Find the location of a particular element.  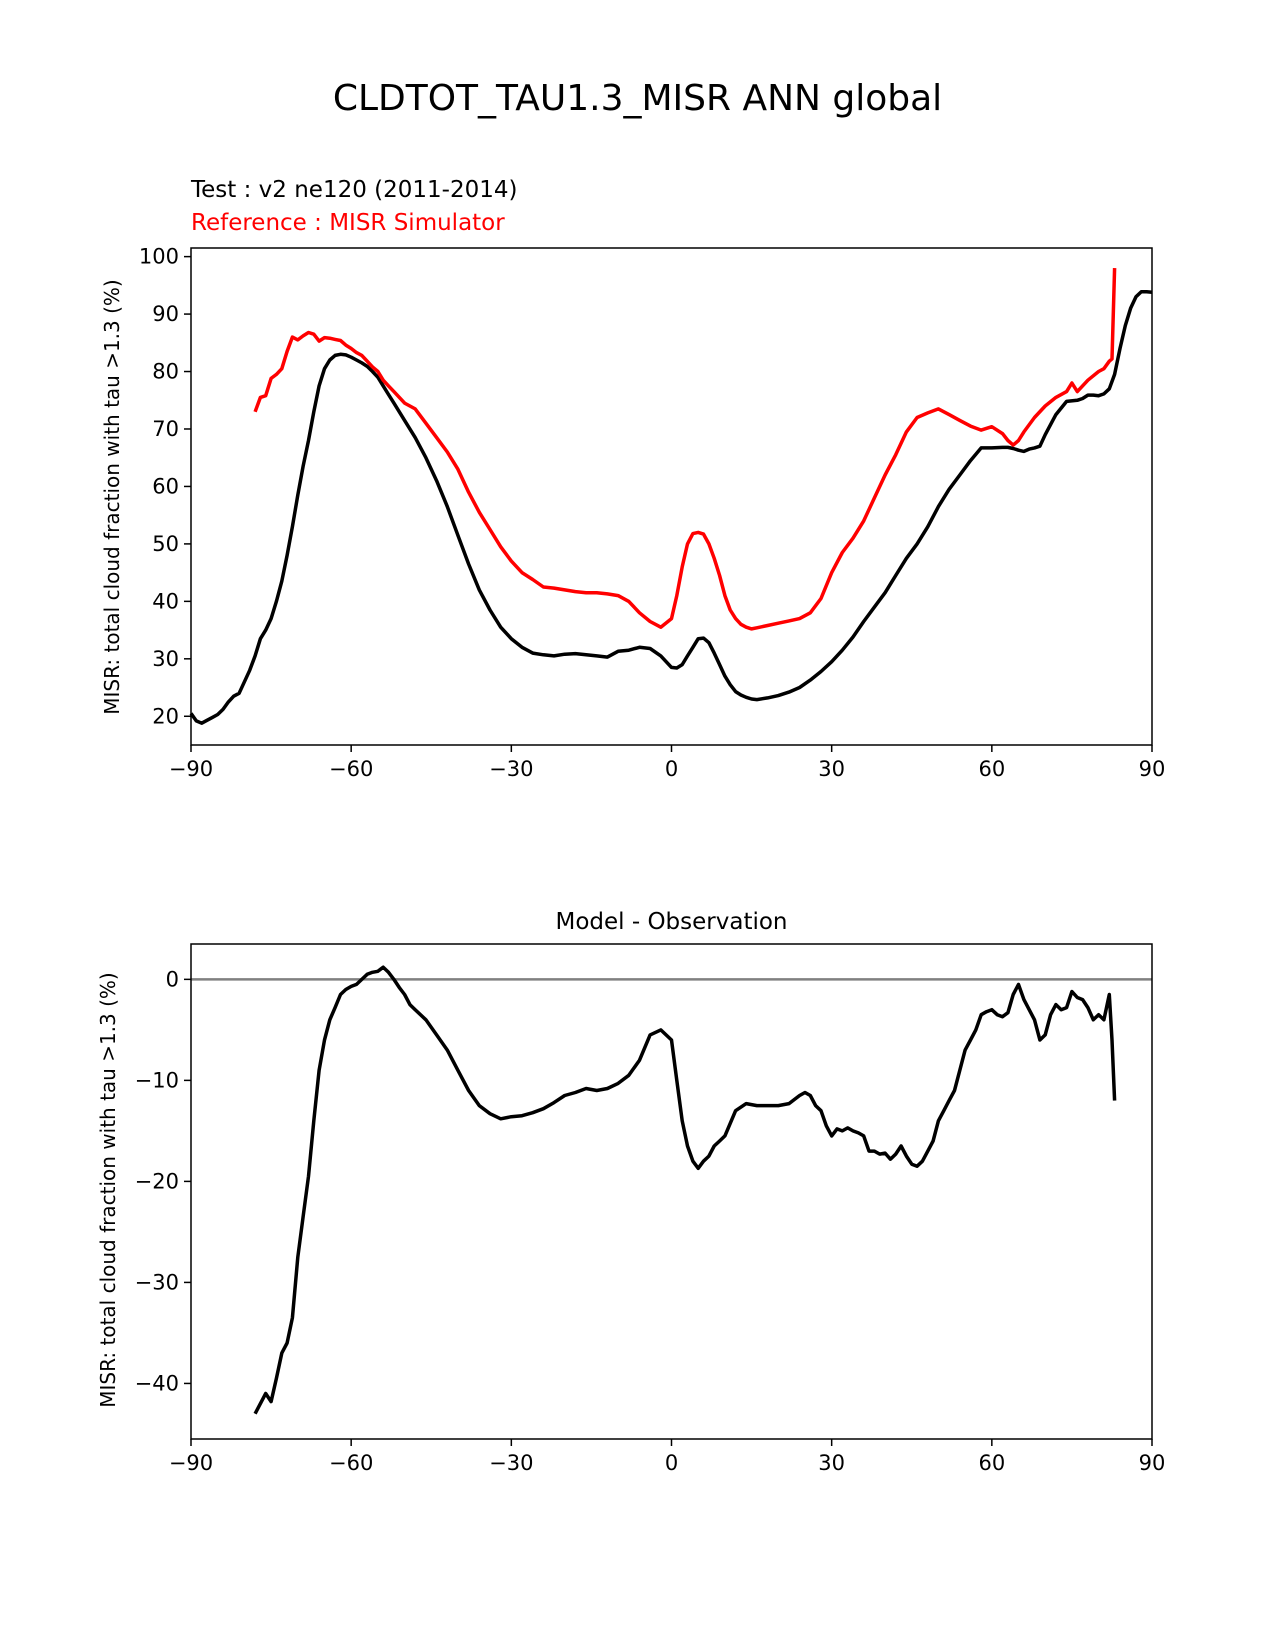

top-y-tick-label: 30 is located at coordinates (165, 659).